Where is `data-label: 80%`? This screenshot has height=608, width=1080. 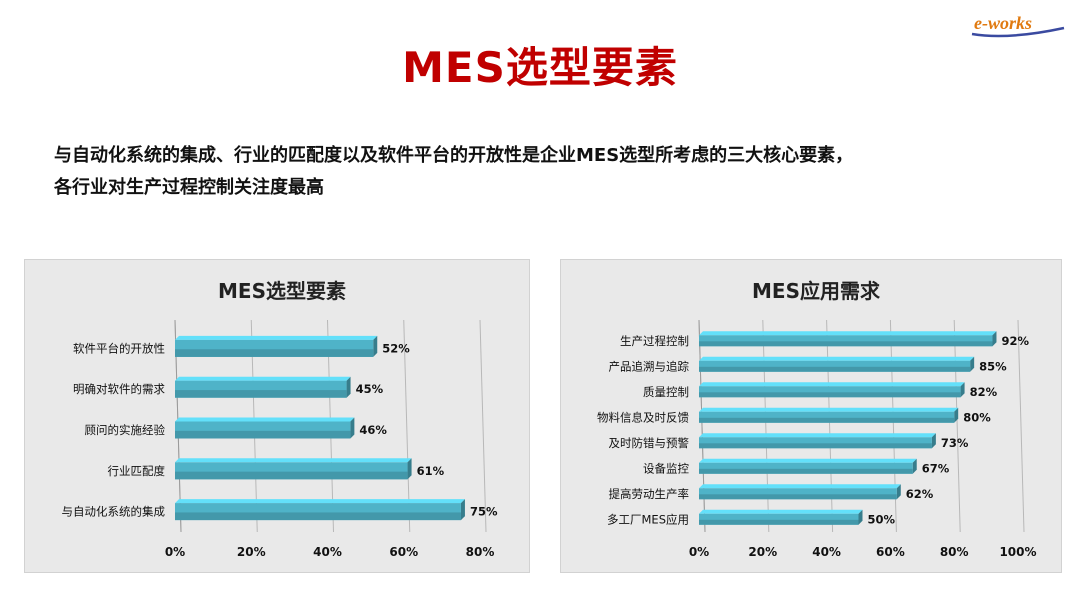 data-label: 80% is located at coordinates (977, 417).